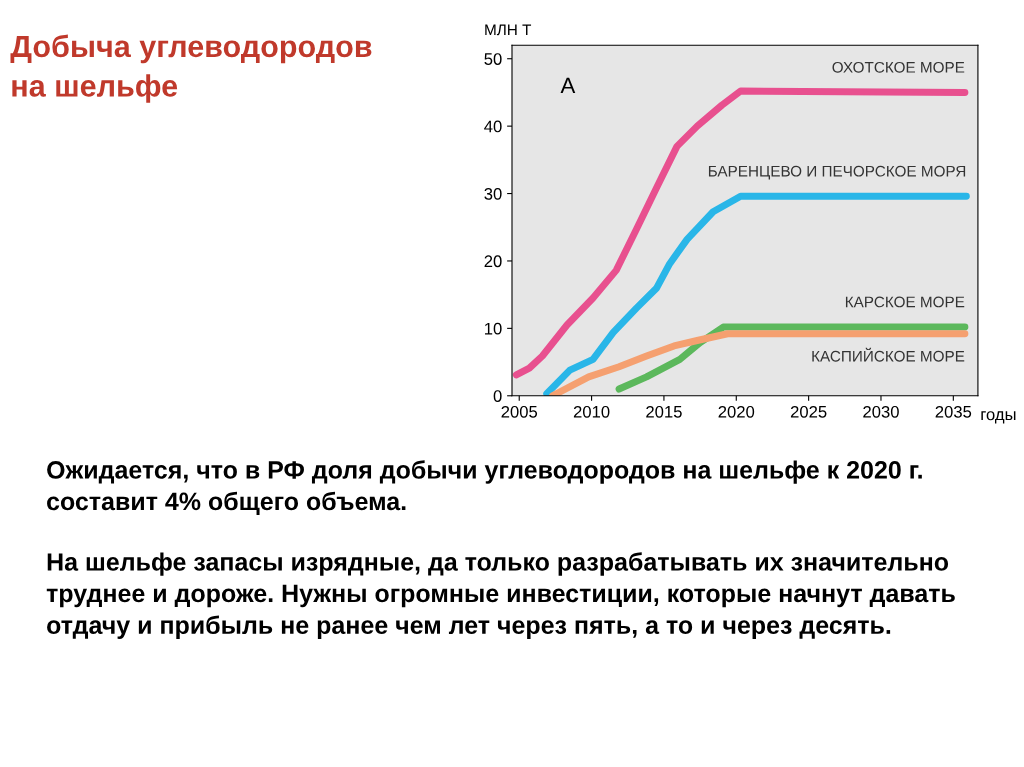 The width and height of the screenshot is (1024, 767). Describe the element at coordinates (497, 396) in the screenshot. I see `y-tick-label: 0` at that location.